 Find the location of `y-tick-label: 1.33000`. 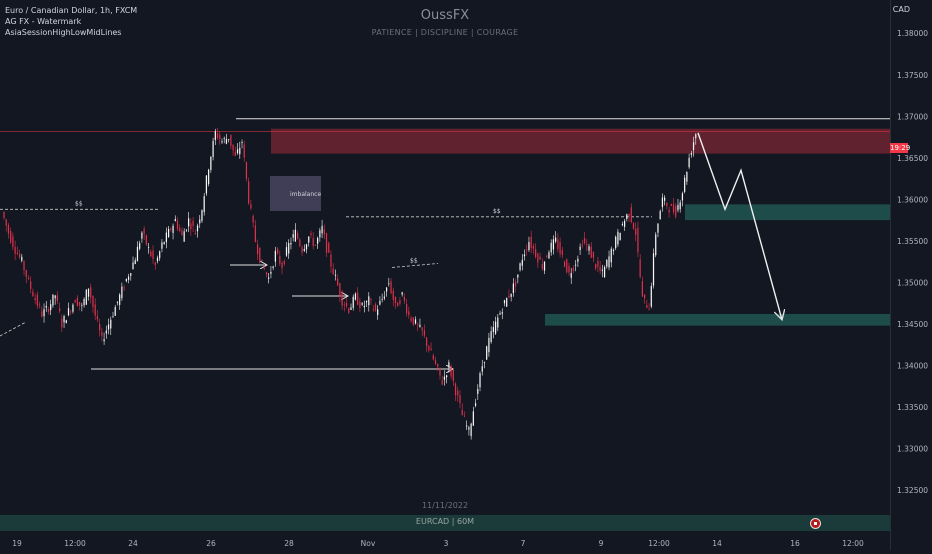

y-tick-label: 1.33000 is located at coordinates (912, 449).